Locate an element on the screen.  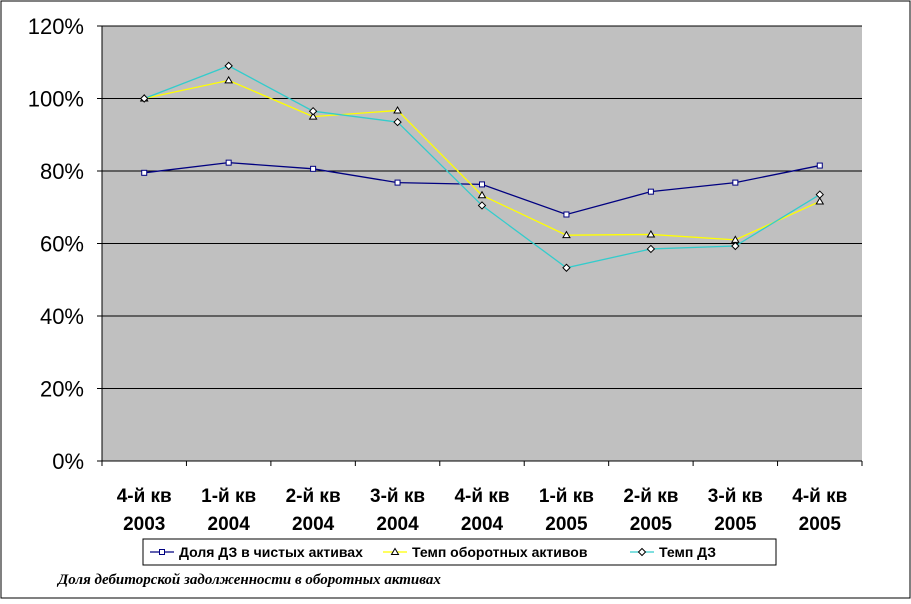
y-tick-label: 80% is located at coordinates (62, 171).